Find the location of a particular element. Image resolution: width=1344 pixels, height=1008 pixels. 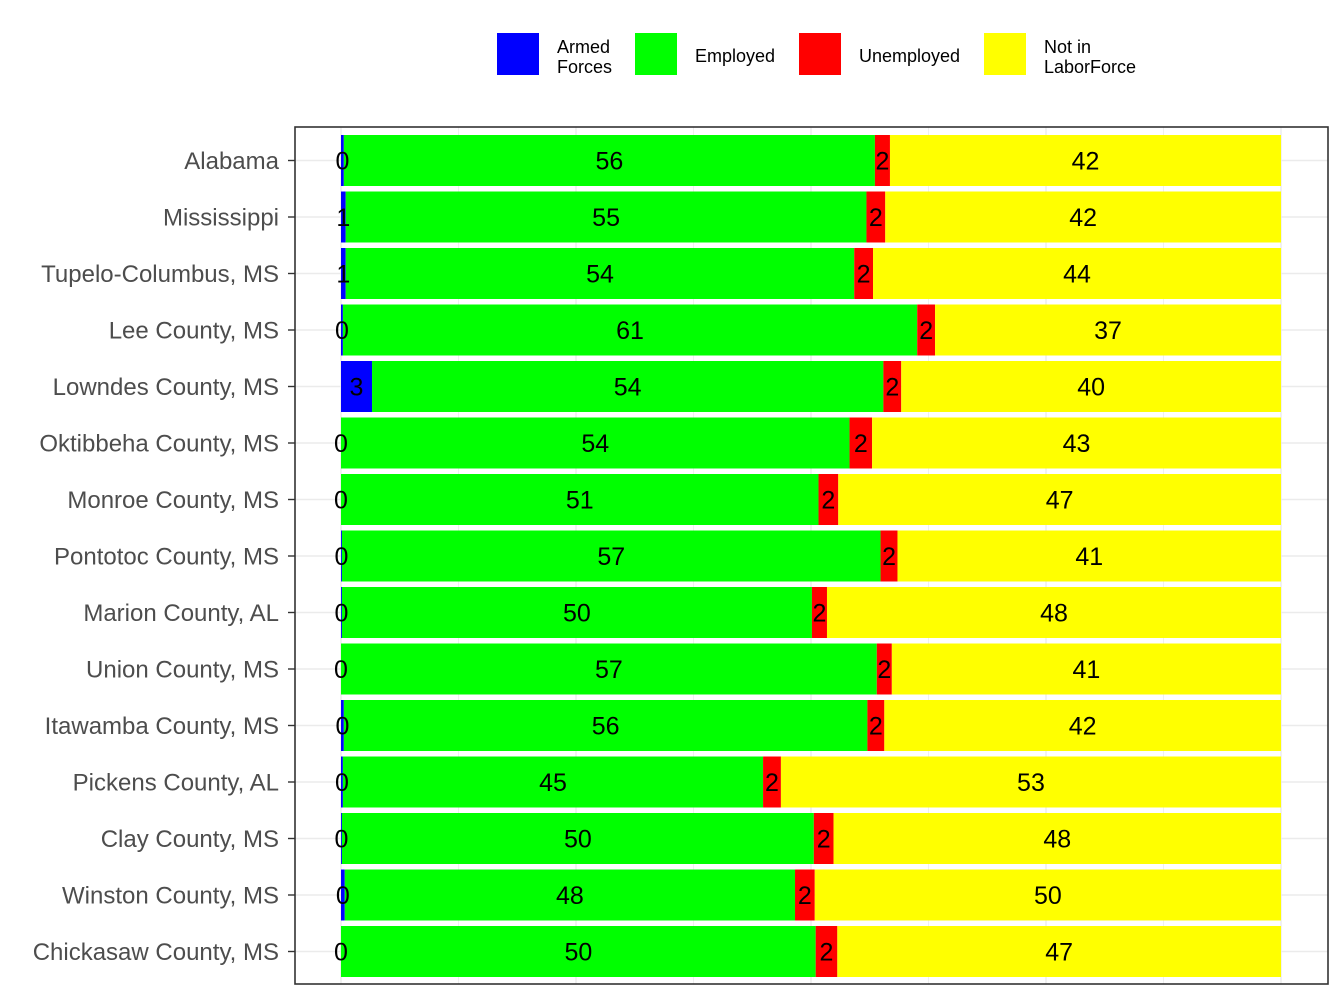

category-label: Monroe County, MS is located at coordinates (173, 500).